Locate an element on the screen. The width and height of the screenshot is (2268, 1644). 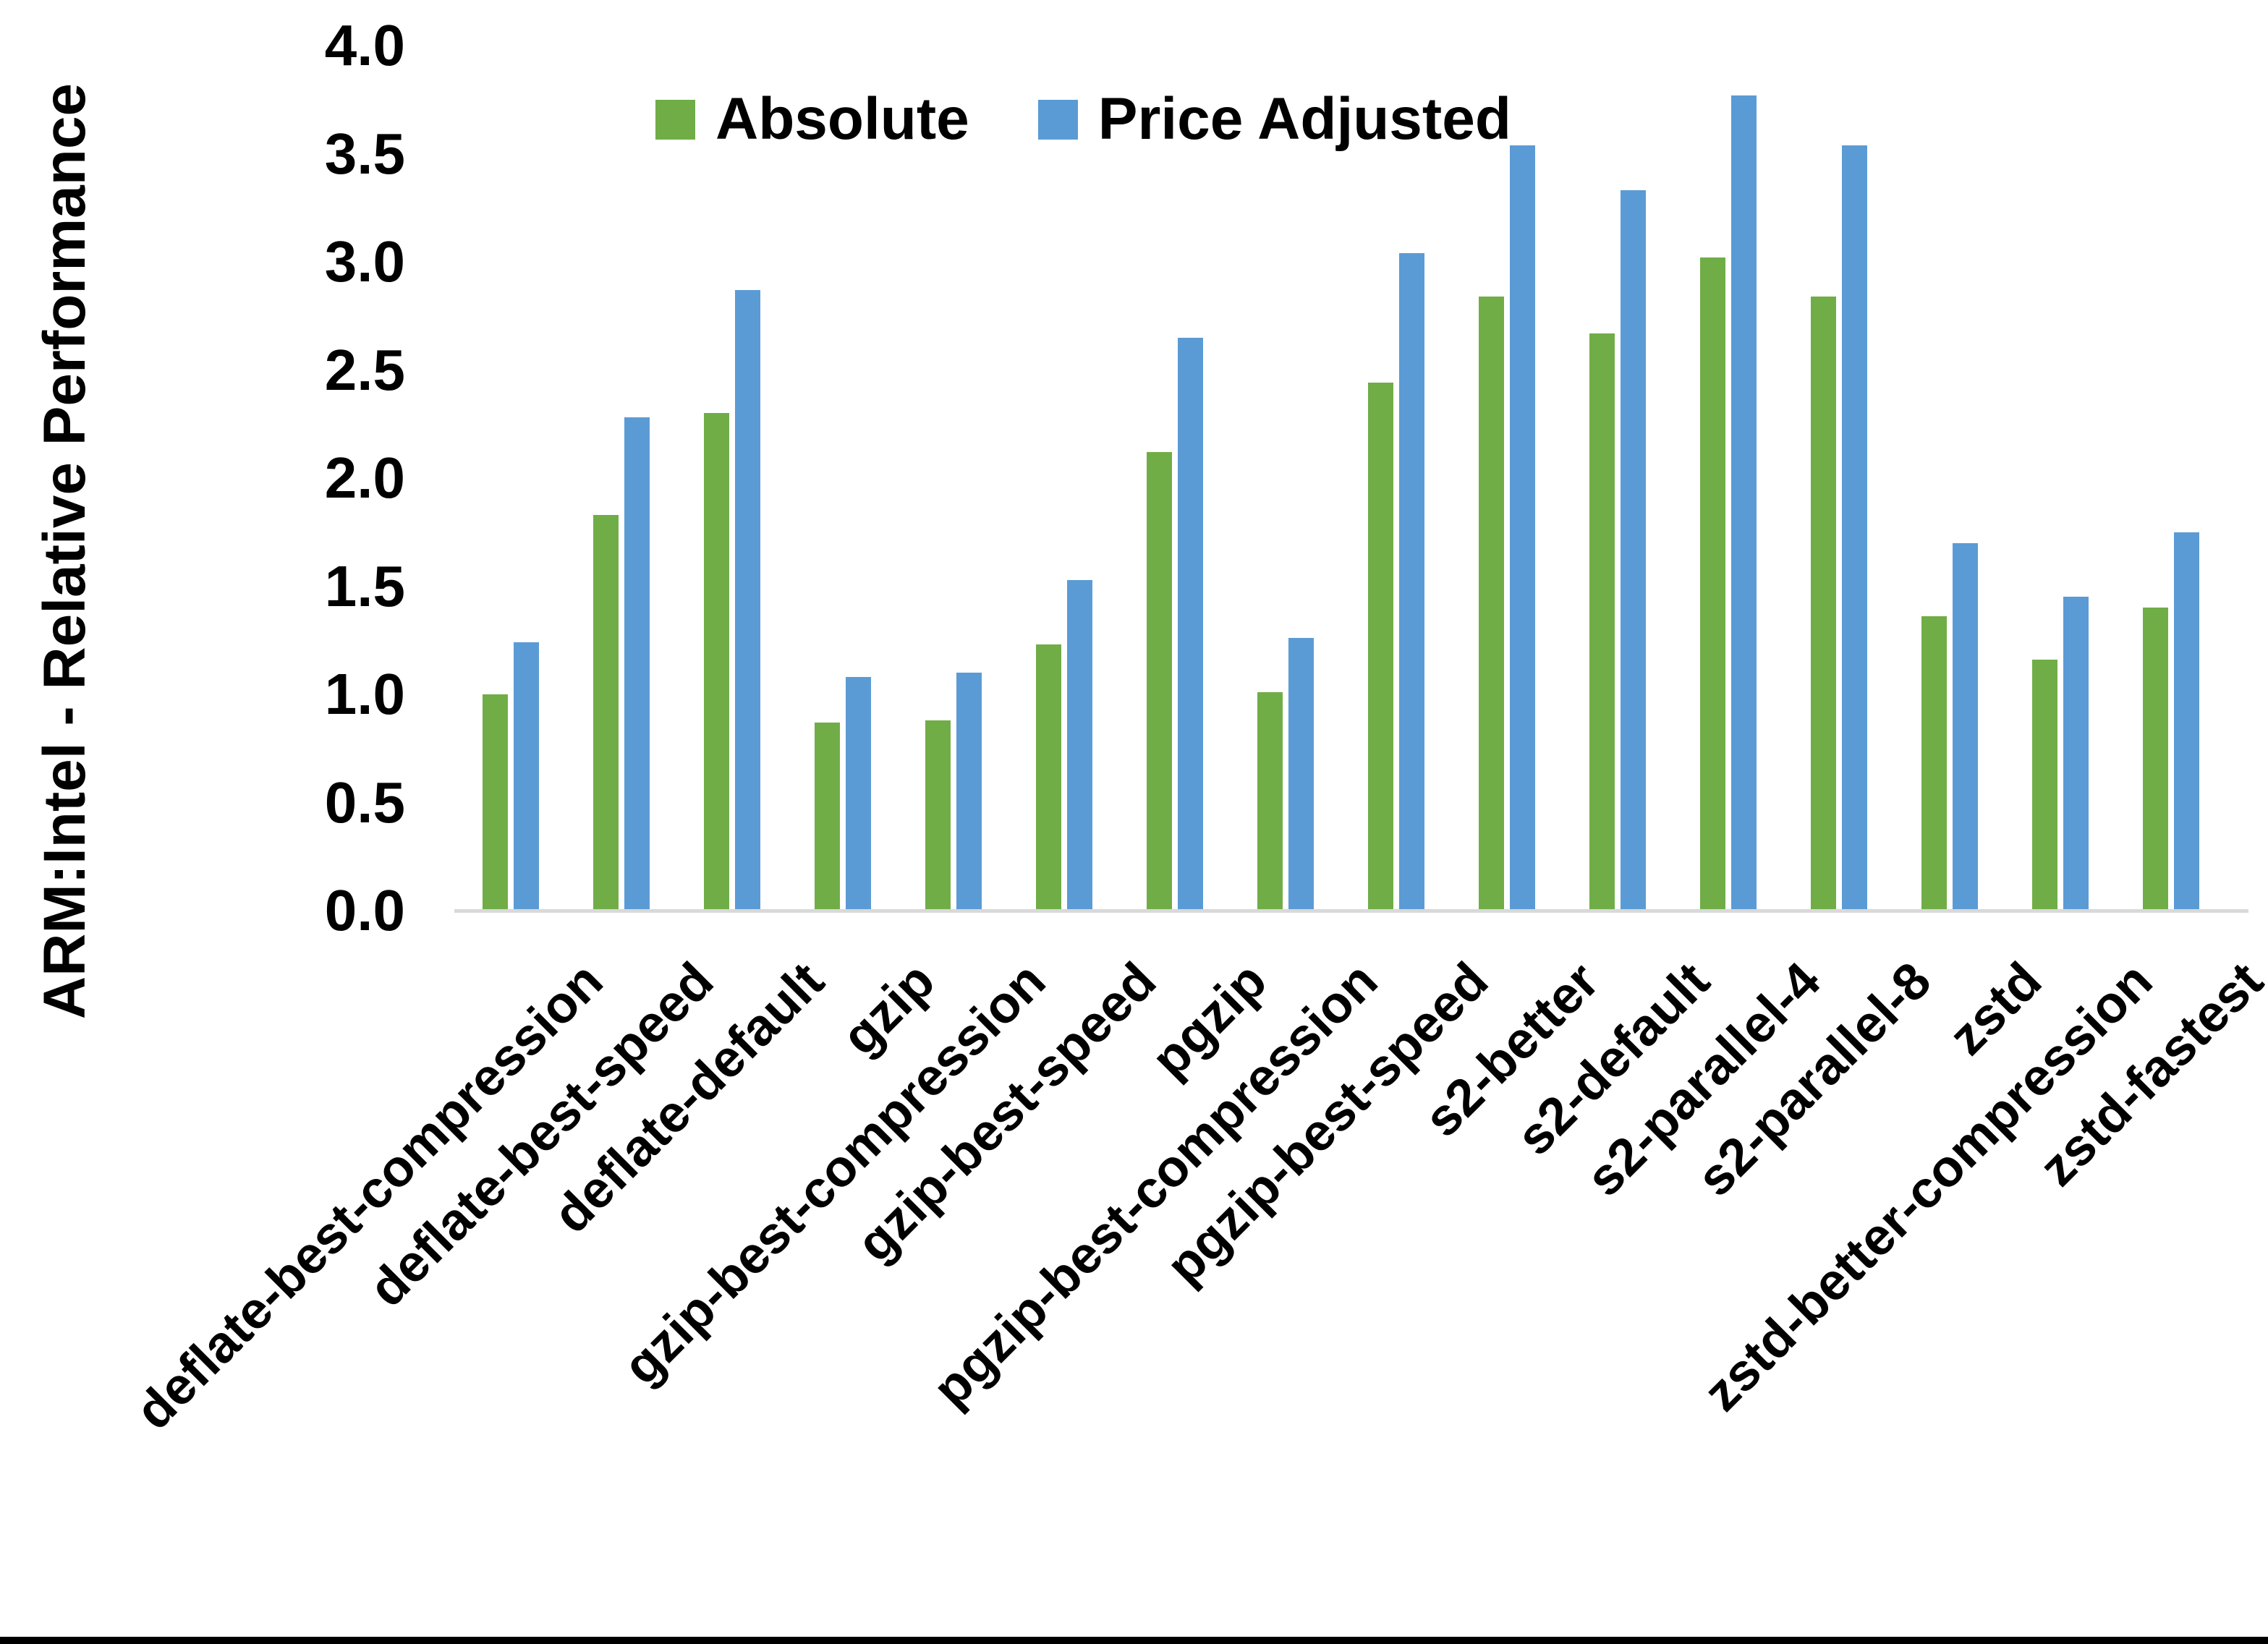
bar-absolute-gzip-best-compression is located at coordinates (938, 815).